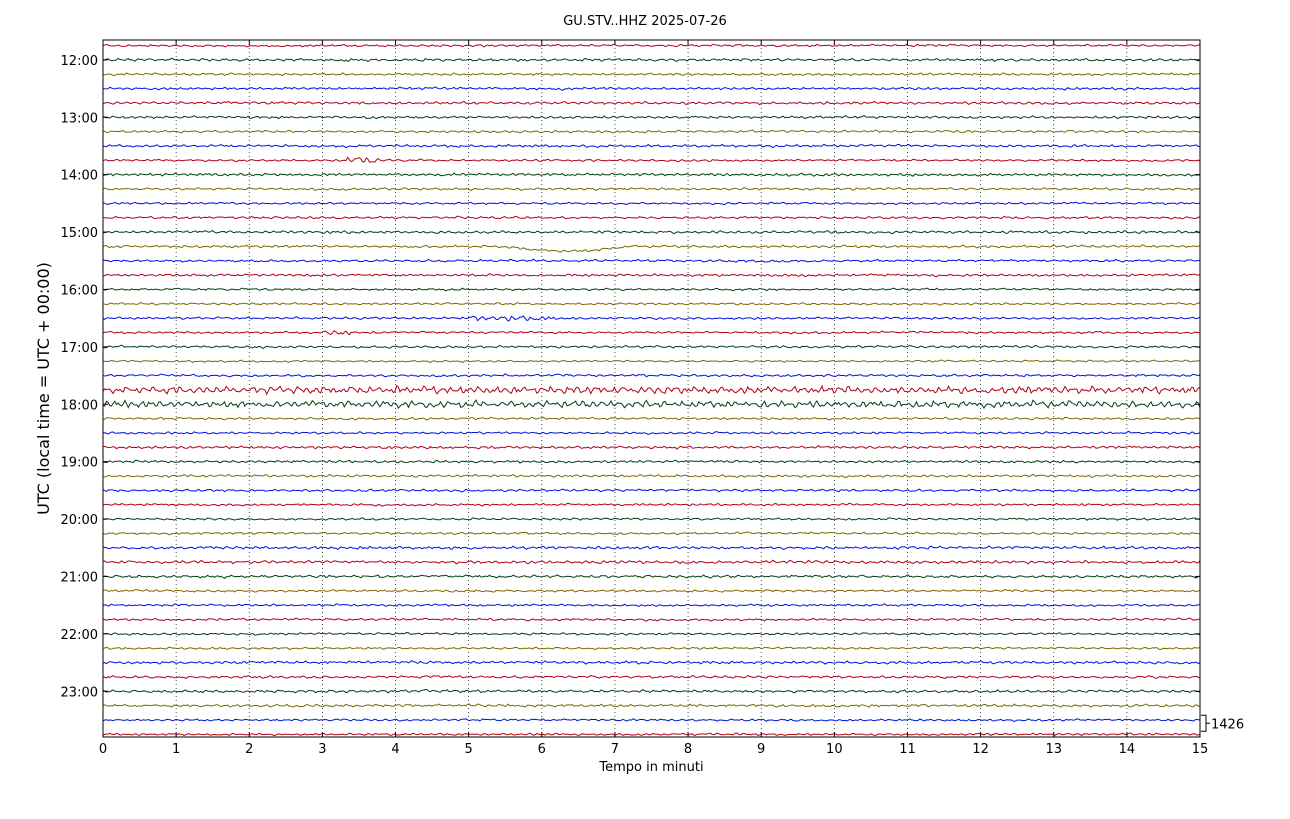 The image size is (1290, 819). What do you see at coordinates (79, 577) in the screenshot?
I see `y-tick-label: 21:00` at bounding box center [79, 577].